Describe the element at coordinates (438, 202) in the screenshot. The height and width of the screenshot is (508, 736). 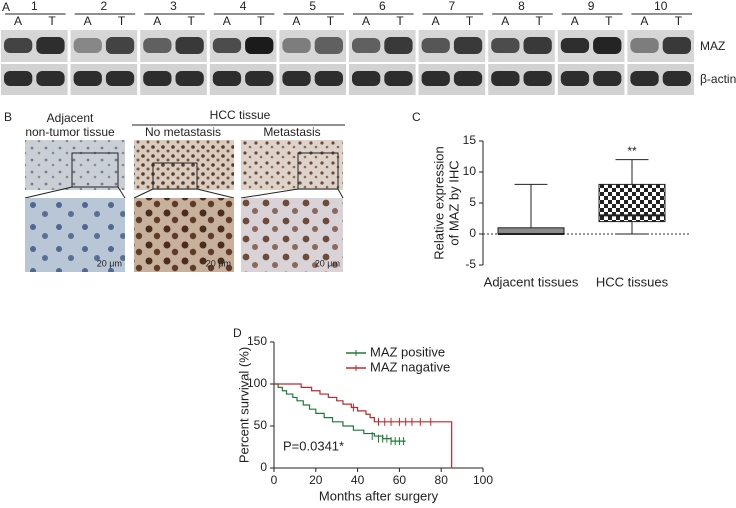
I see `y-axis-label: Relative expression` at that location.